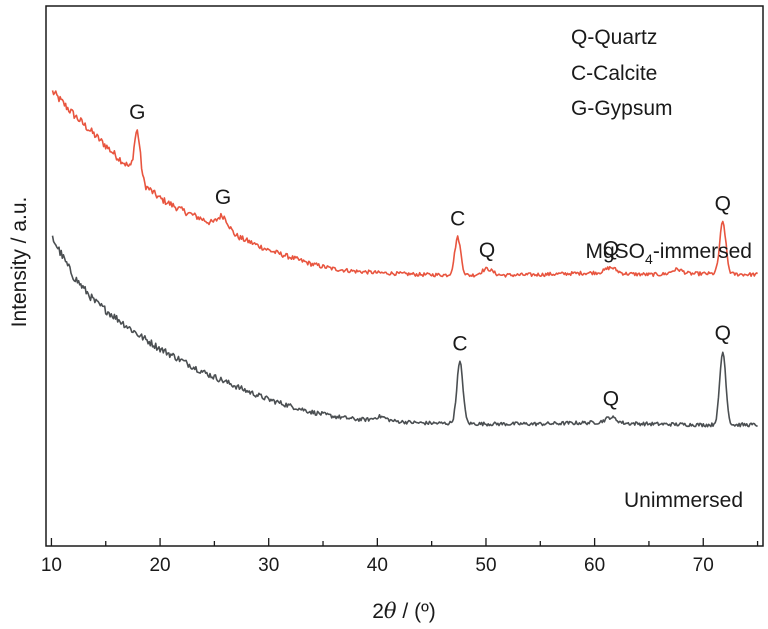 The width and height of the screenshot is (768, 629). What do you see at coordinates (683, 500) in the screenshot?
I see `series-label-unimmersed: Unimmersed` at bounding box center [683, 500].